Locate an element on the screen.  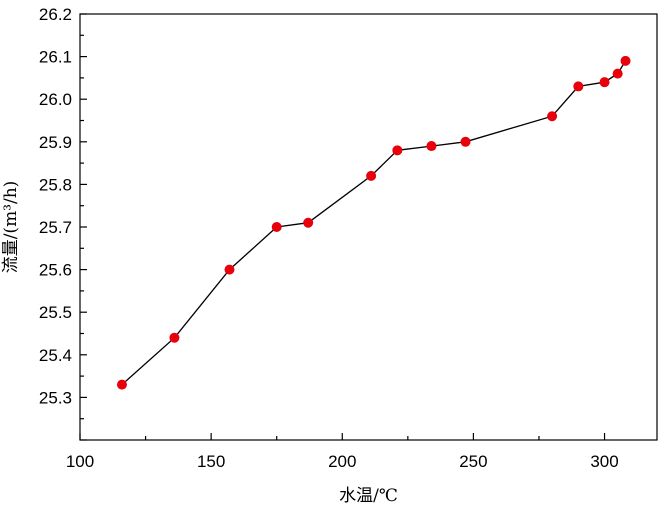
x-tick-label: 300 is located at coordinates (604, 461).